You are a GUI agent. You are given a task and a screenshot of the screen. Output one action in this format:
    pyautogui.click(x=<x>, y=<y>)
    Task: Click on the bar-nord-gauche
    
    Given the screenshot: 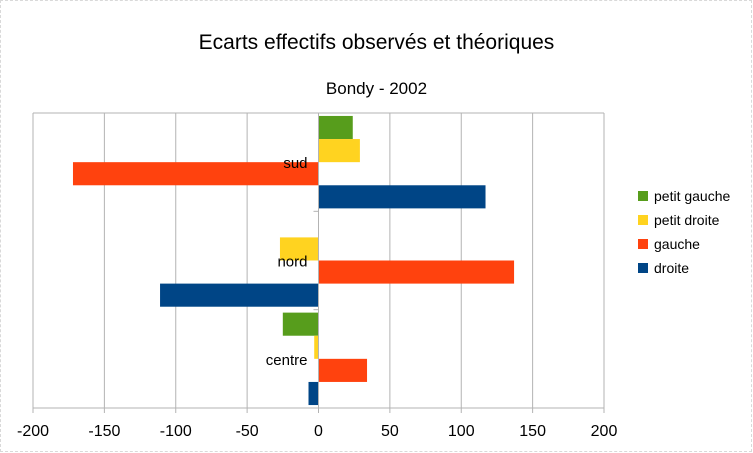 What is the action you would take?
    pyautogui.click(x=416, y=272)
    